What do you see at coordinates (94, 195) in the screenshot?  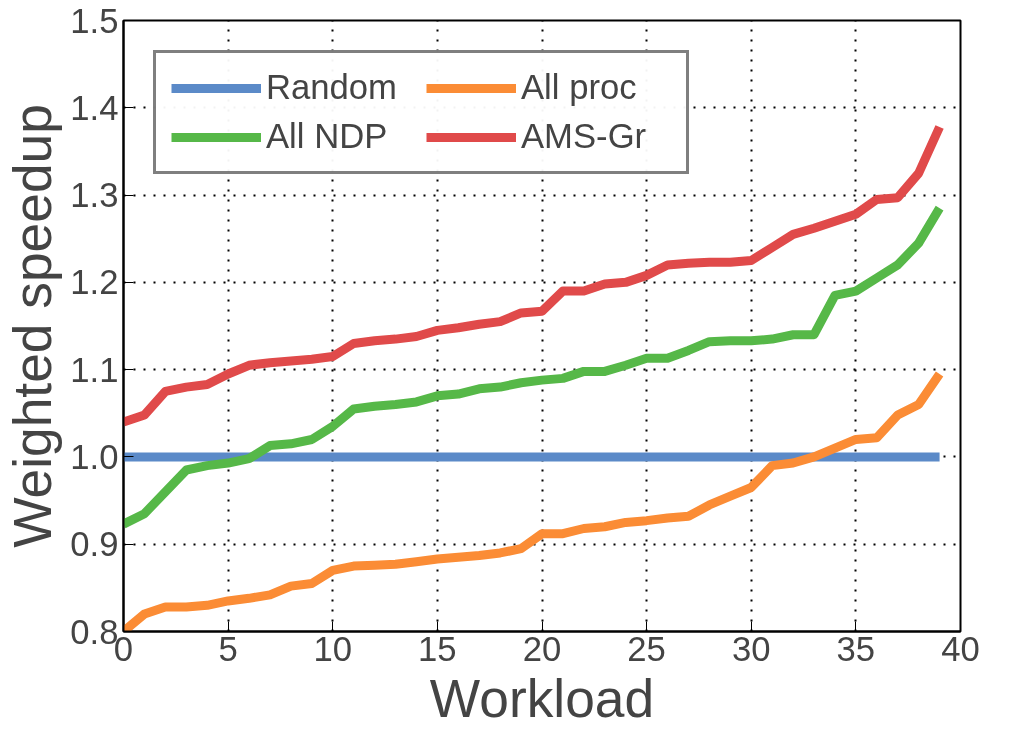 I see `y-tick-label: 1.3` at bounding box center [94, 195].